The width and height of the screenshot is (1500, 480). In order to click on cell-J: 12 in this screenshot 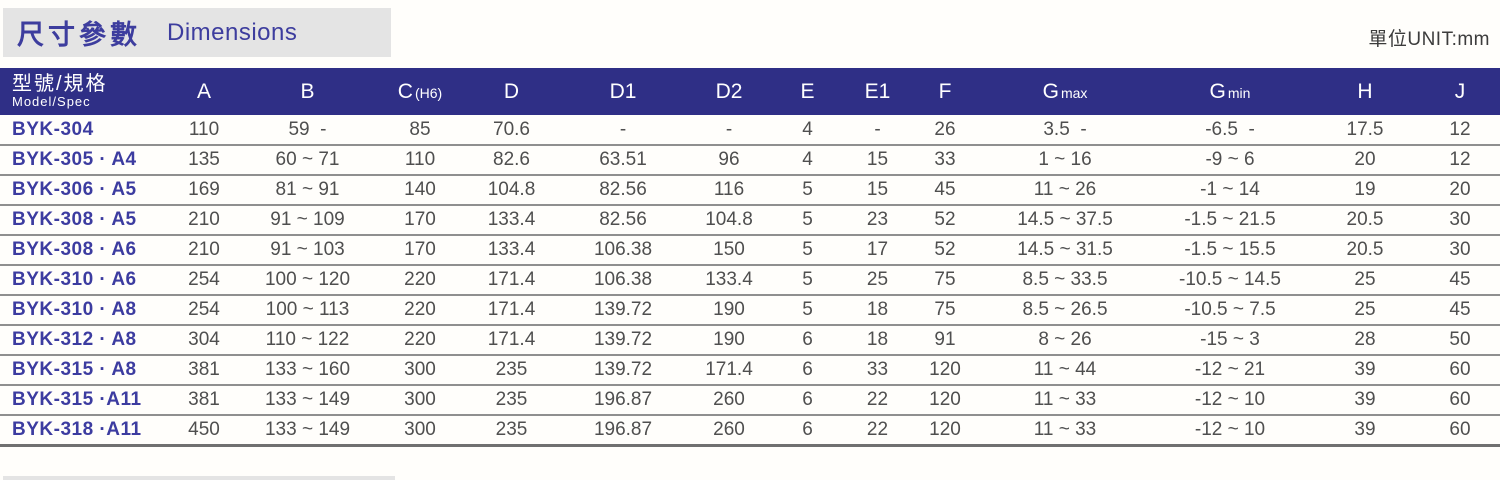, I will do `click(1460, 160)`.